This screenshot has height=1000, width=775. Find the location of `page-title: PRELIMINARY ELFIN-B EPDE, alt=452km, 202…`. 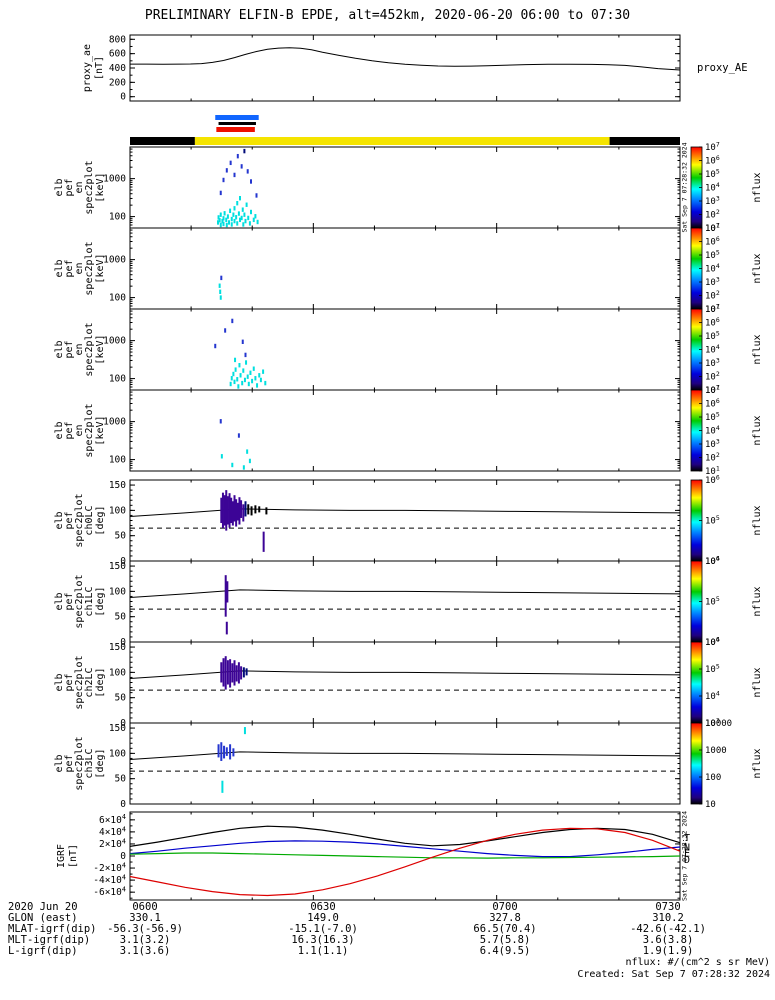

page-title: PRELIMINARY ELFIN-B EPDE, alt=452km, 202… is located at coordinates (387, 15).